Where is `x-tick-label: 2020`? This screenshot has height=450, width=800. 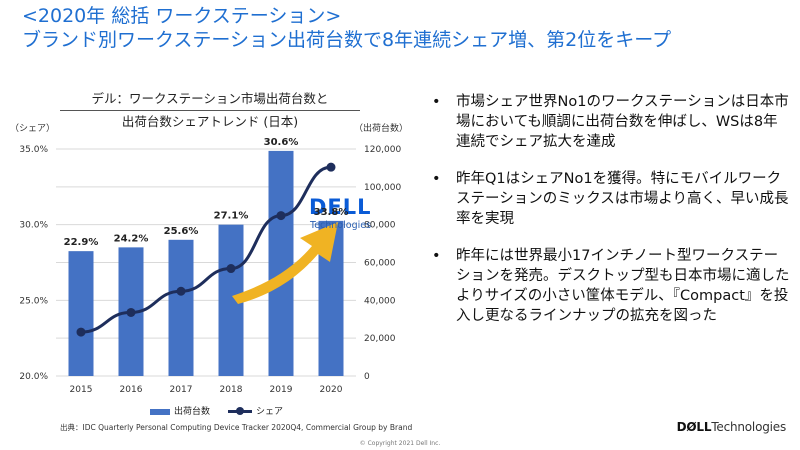 x-tick-label: 2020 is located at coordinates (331, 390).